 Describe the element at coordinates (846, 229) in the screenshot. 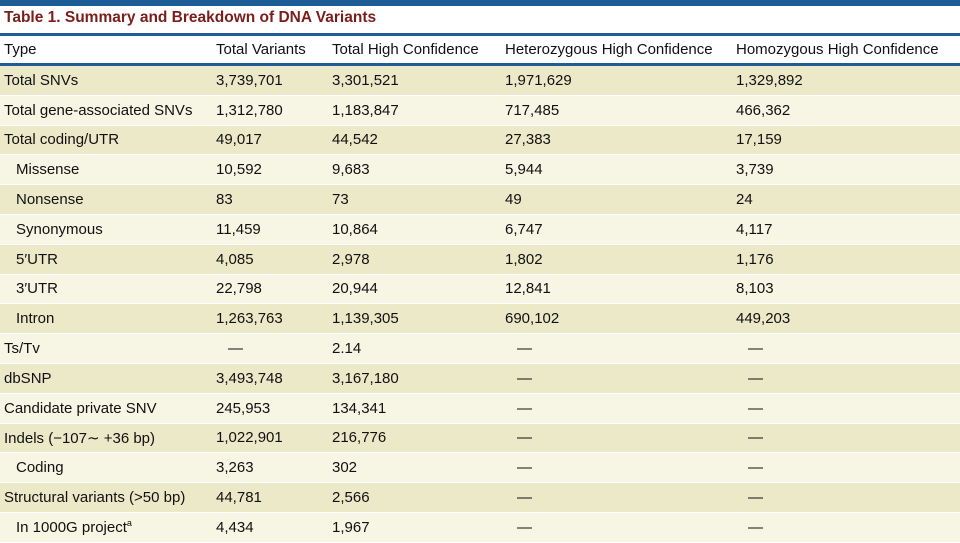

I see `row-value-cell: 4,117` at that location.